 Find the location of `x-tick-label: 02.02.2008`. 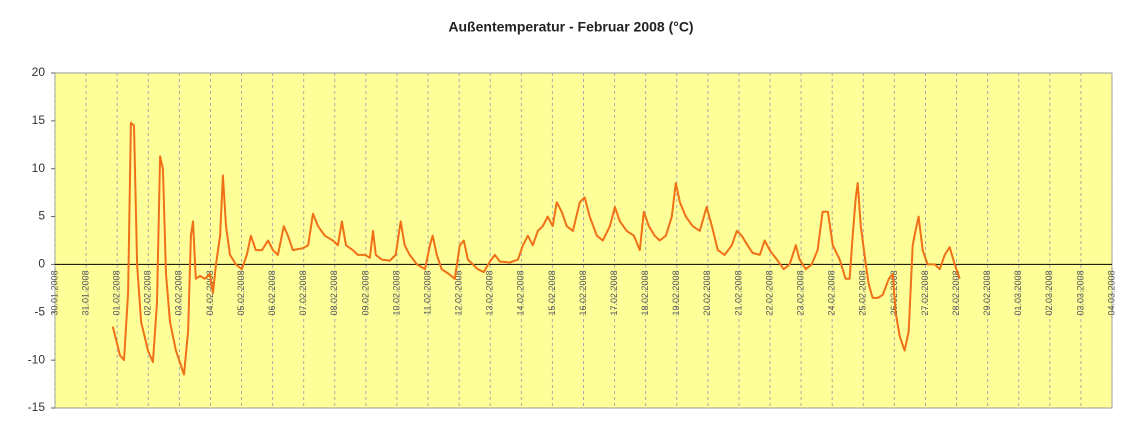

x-tick-label: 02.02.2008 is located at coordinates (148, 292).